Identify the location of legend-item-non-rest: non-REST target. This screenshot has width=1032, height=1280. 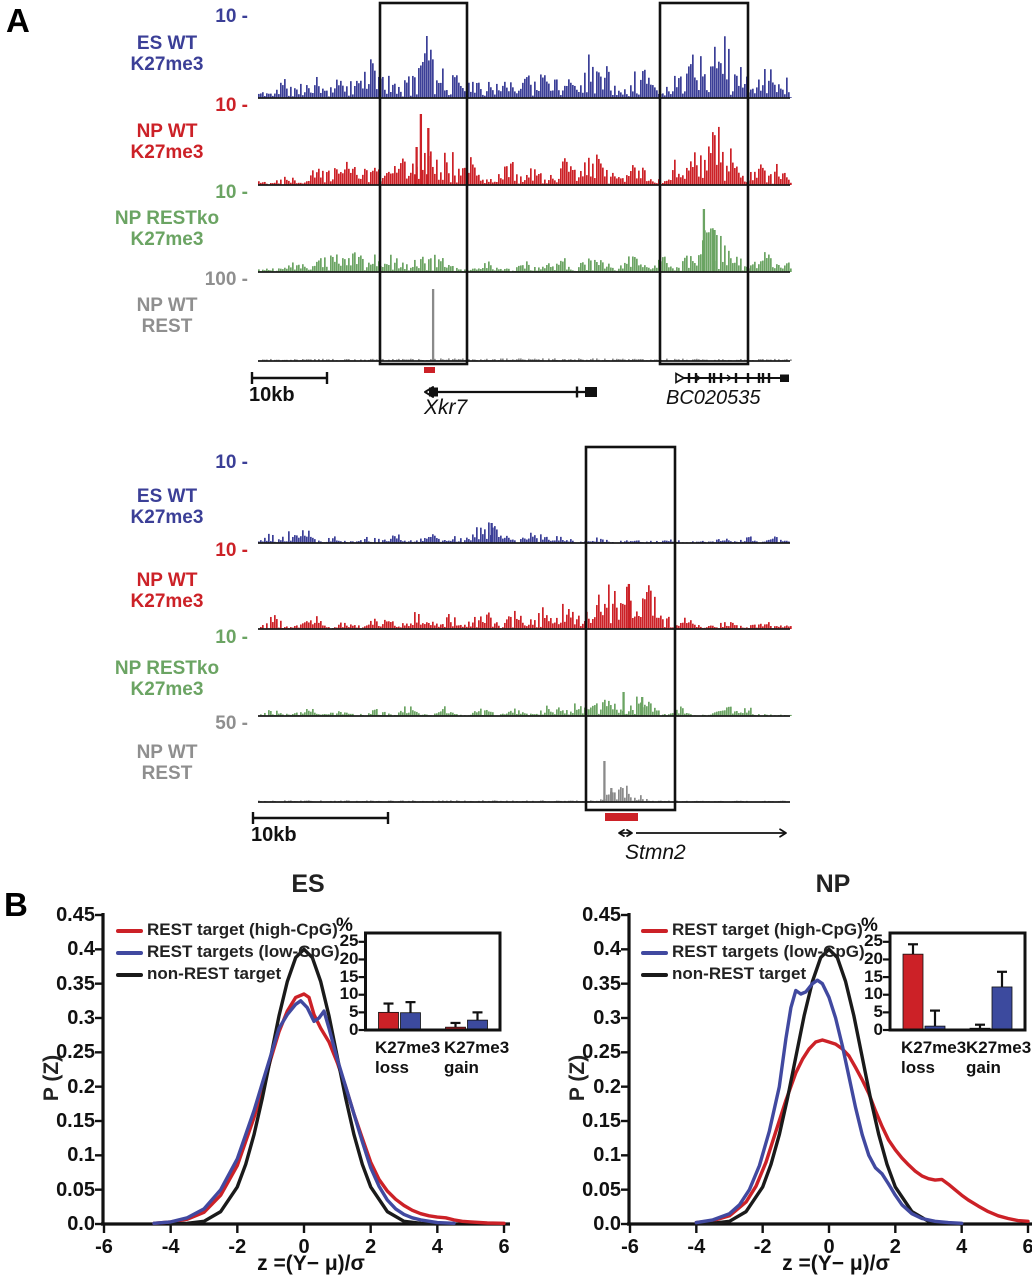
(214, 973).